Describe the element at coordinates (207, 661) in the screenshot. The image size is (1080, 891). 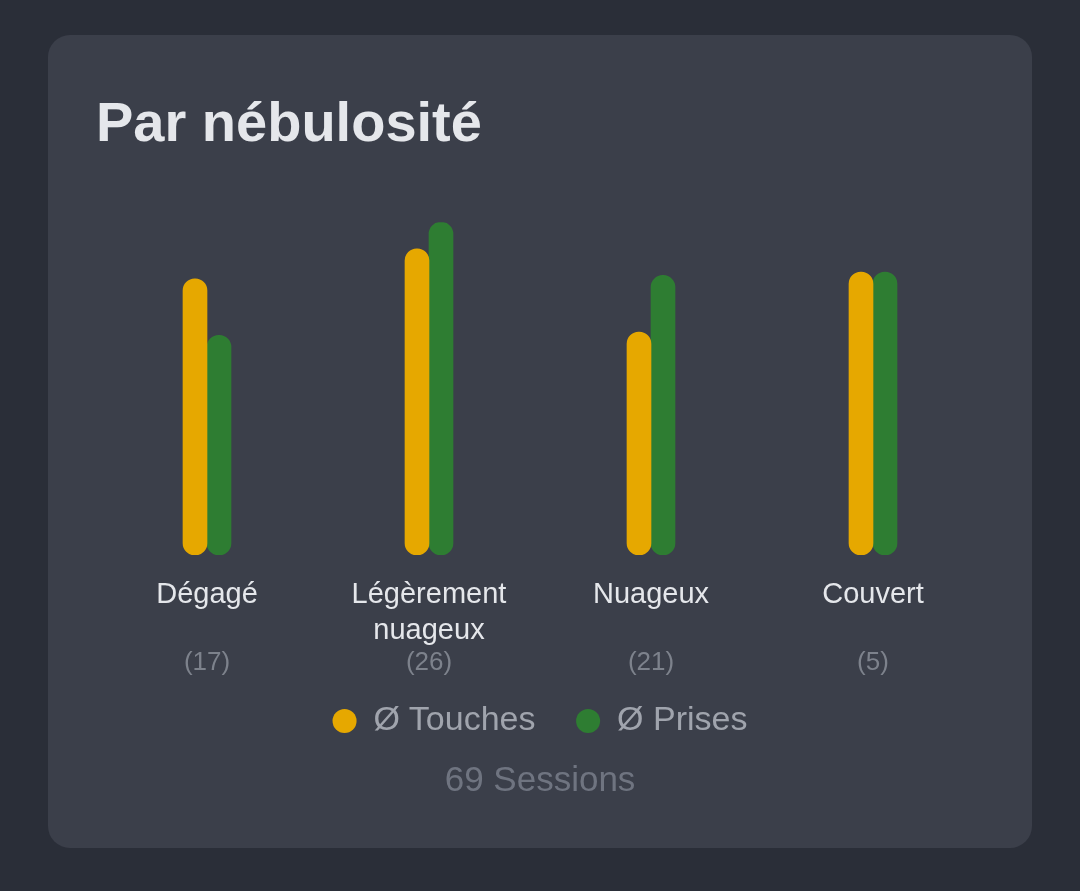
I see `text: (17)` at that location.